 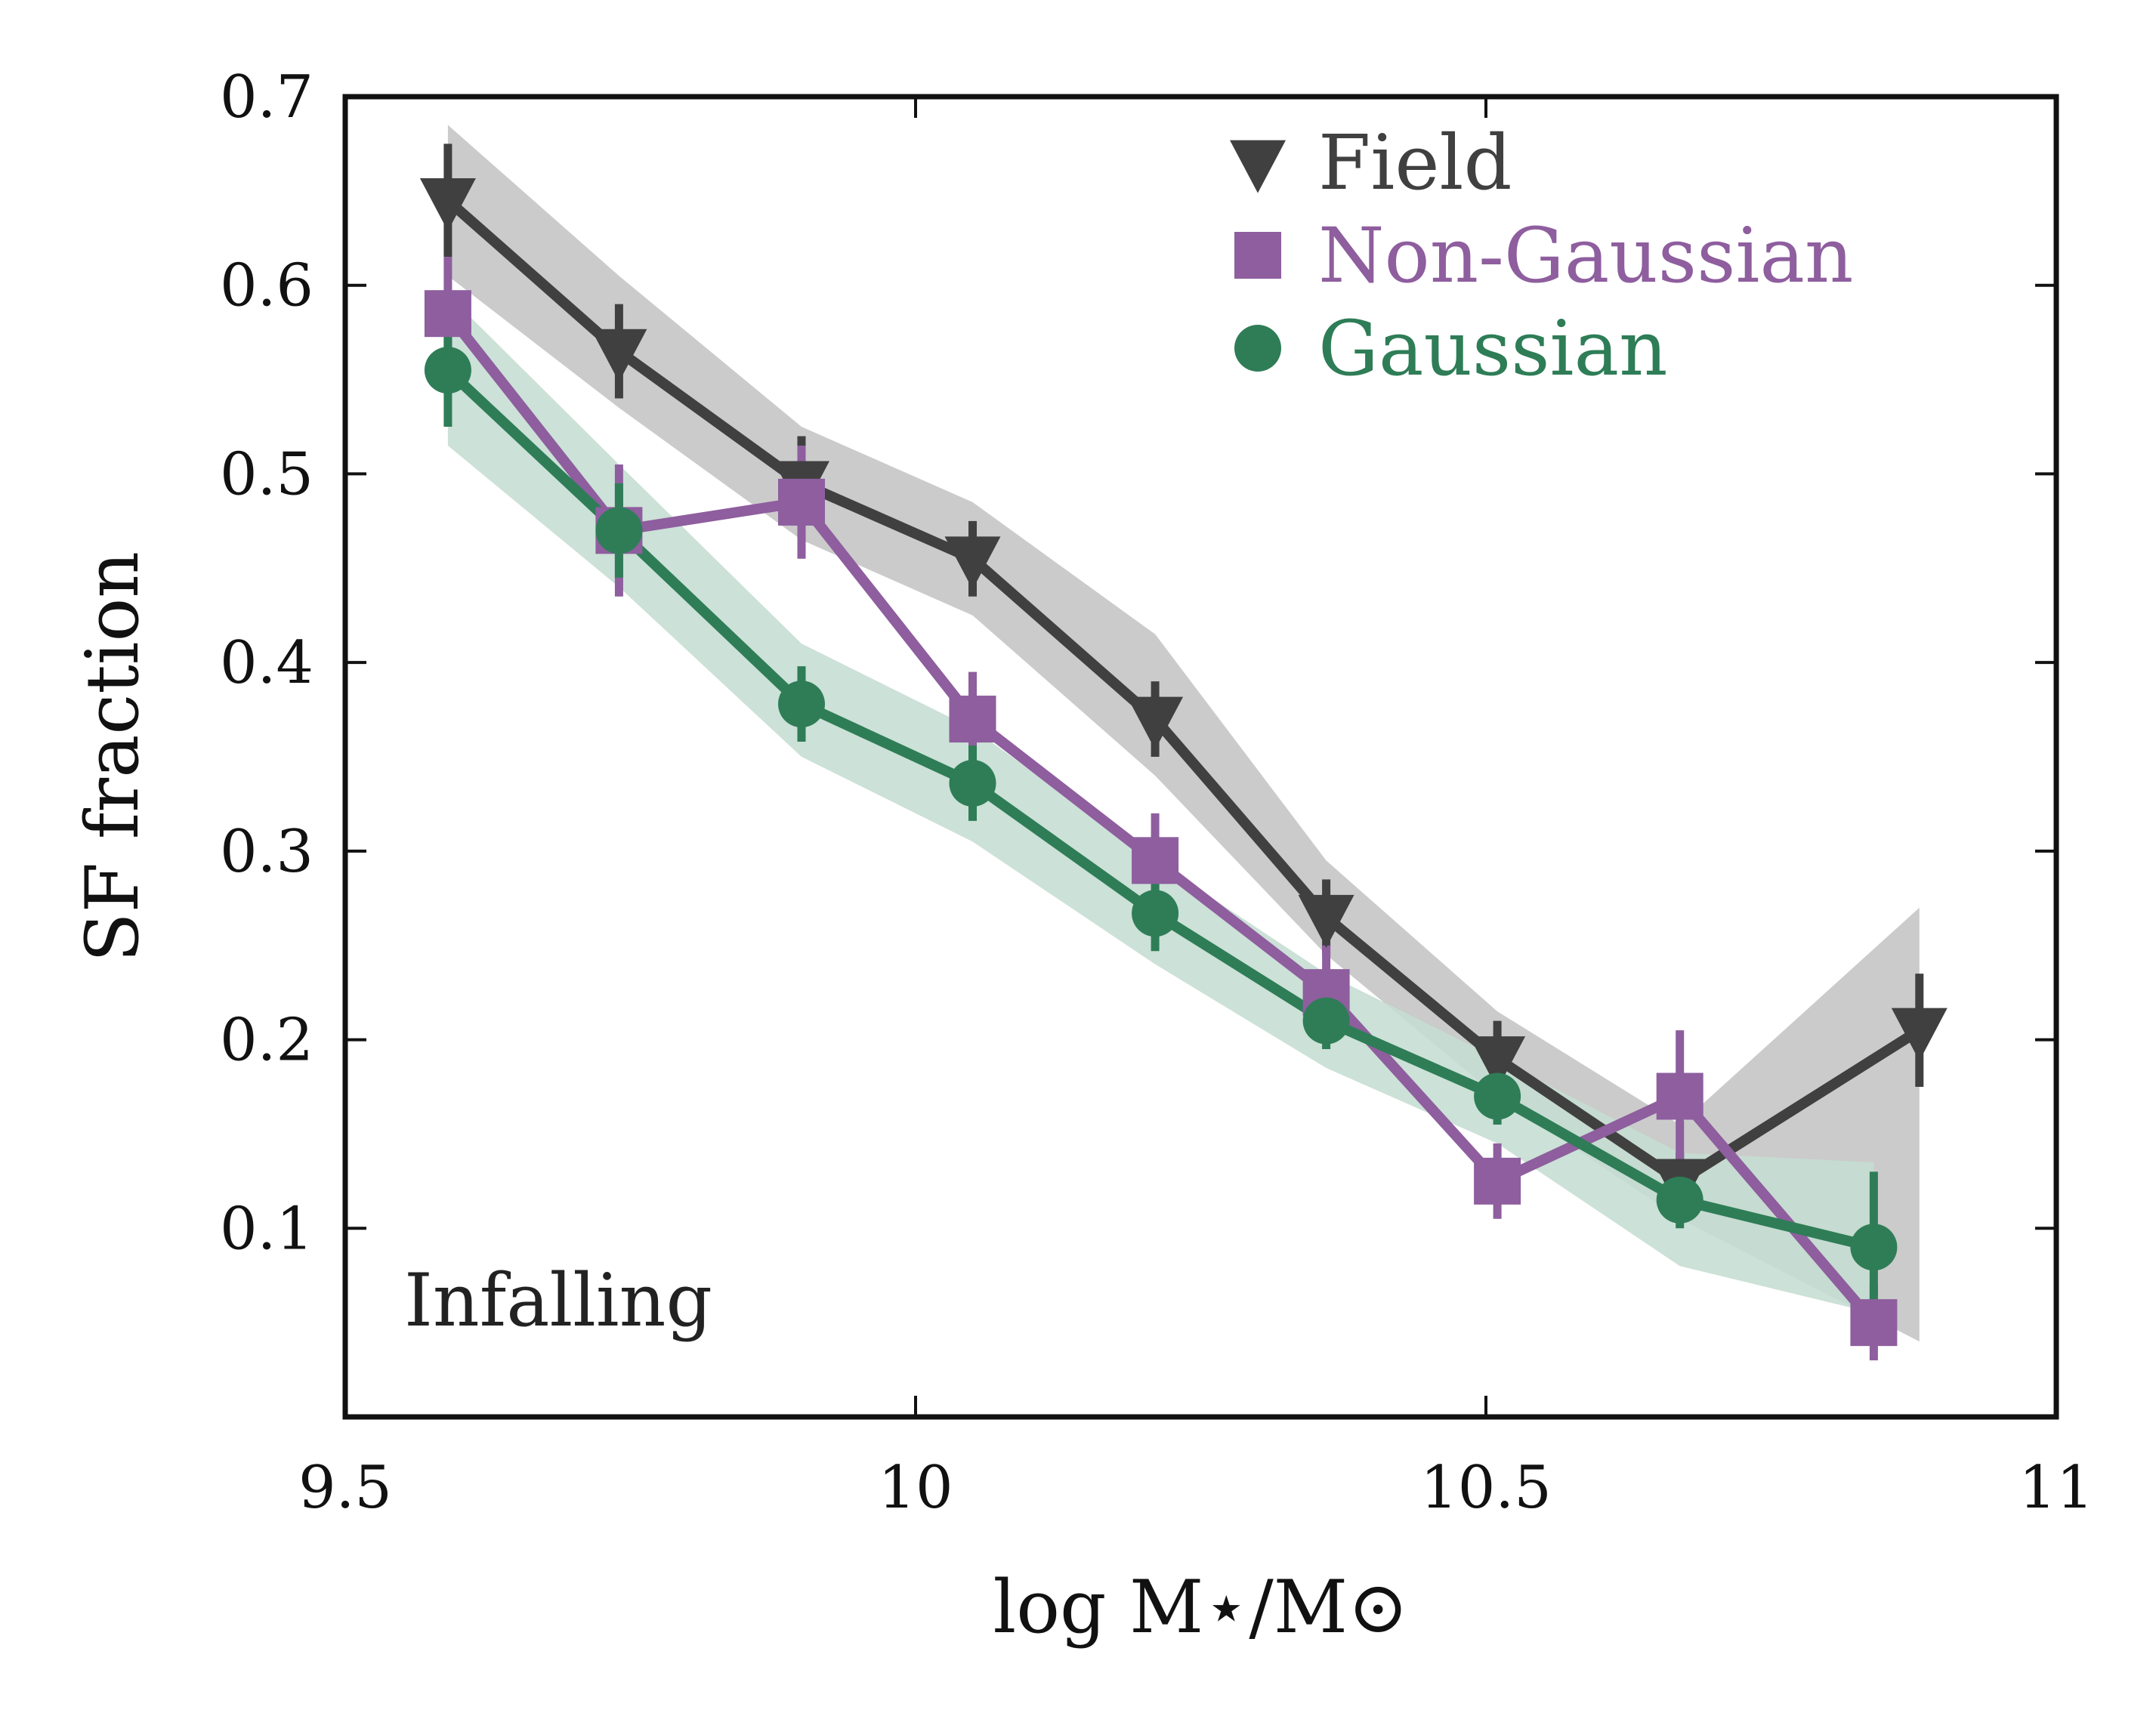 What do you see at coordinates (267, 663) in the screenshot?
I see `y-tick-label: 0.4` at bounding box center [267, 663].